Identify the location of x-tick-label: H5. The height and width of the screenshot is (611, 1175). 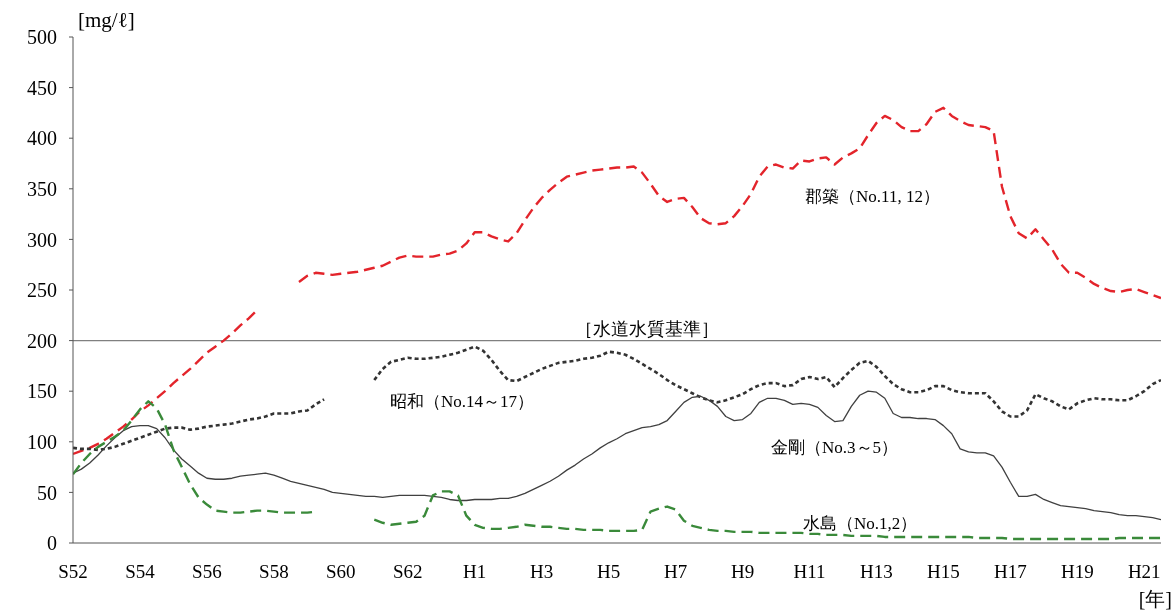
(609, 572).